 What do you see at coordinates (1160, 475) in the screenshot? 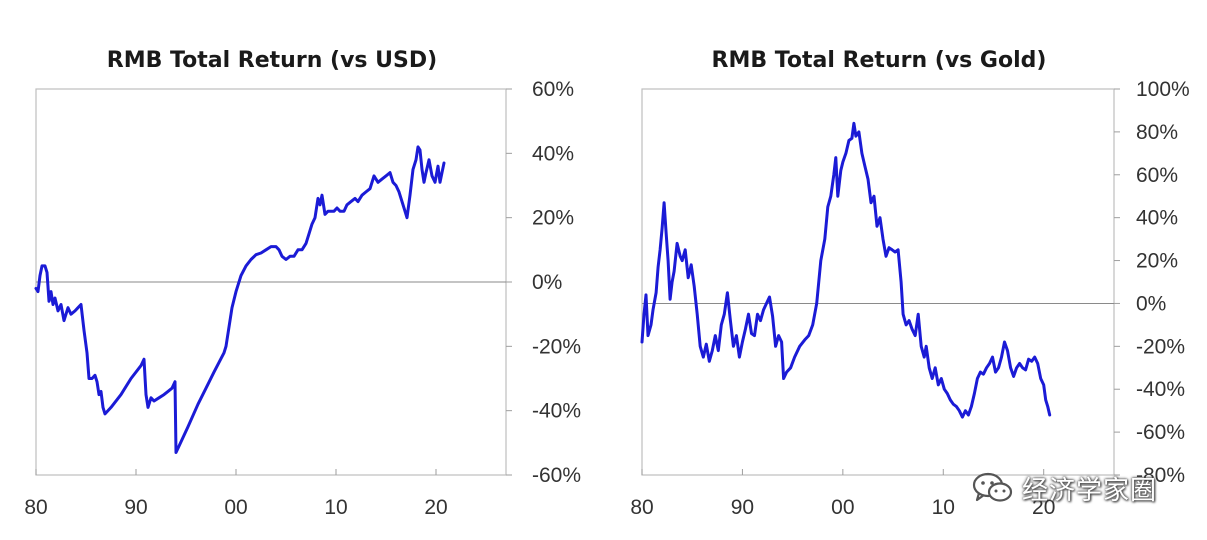
I see `y-tick-label: -80%` at bounding box center [1160, 475].